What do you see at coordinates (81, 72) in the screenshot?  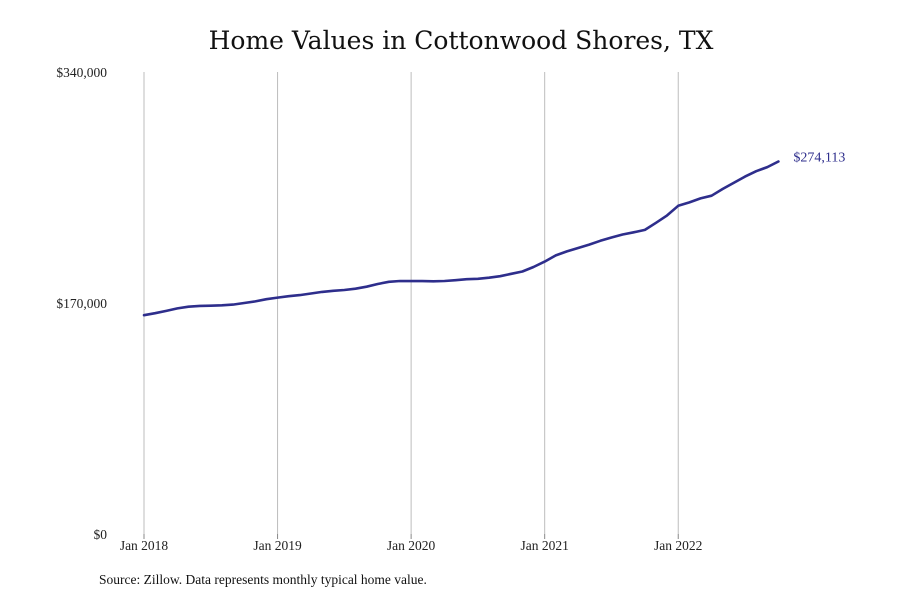 I see `y-tick-label: $340,000` at bounding box center [81, 72].